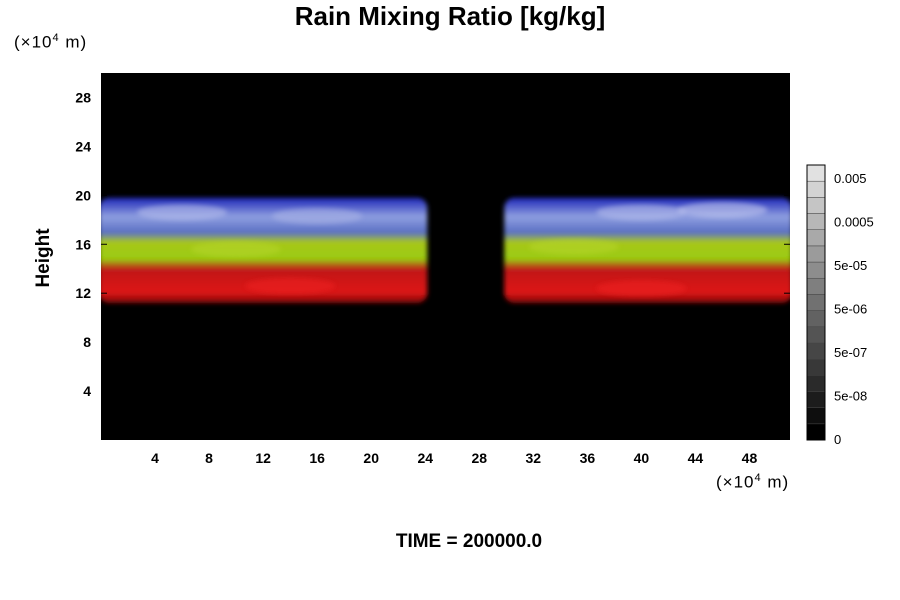  Describe the element at coordinates (317, 458) in the screenshot. I see `x-tick-label: 16` at that location.